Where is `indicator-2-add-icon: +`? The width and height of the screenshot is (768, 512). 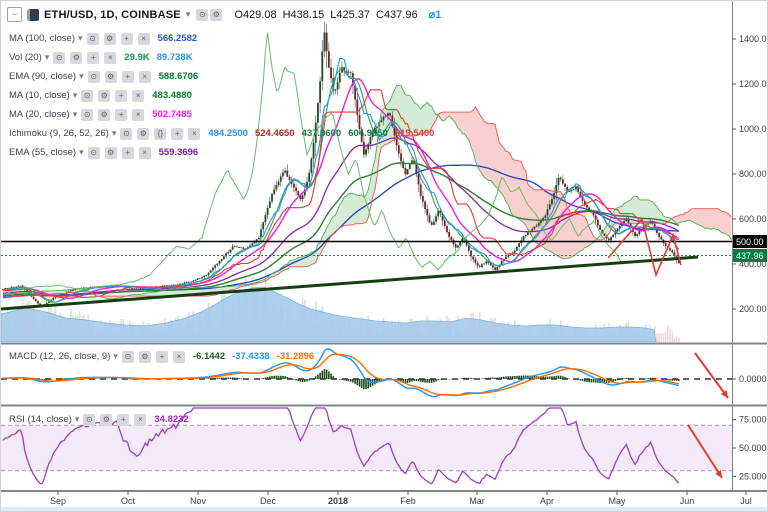
indicator-2-add-icon: + is located at coordinates (127, 76).